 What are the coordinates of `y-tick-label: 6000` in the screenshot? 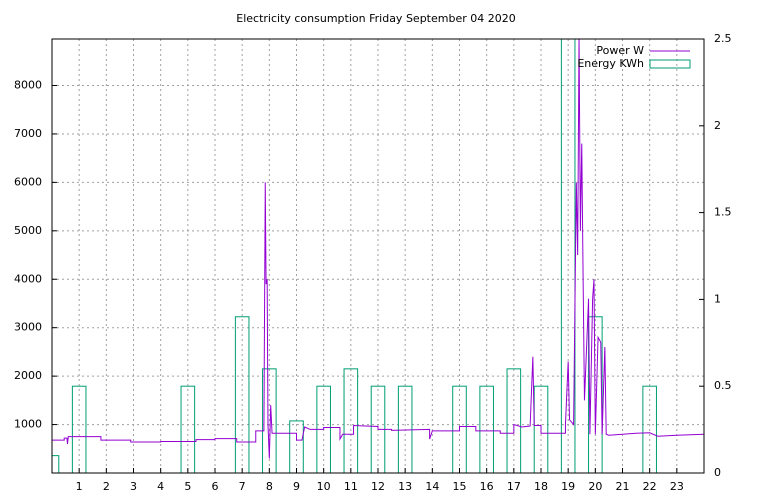 It's located at (28, 181).